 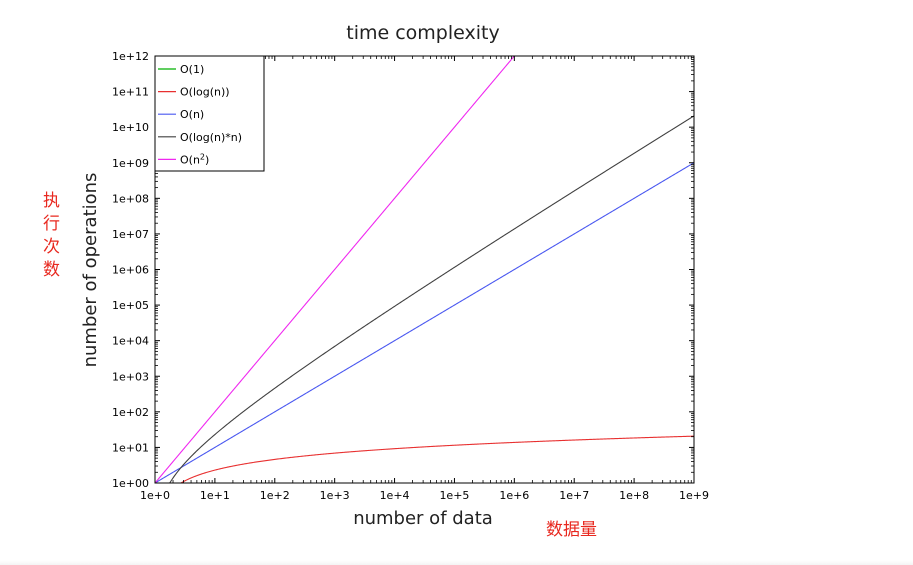 I want to click on y-tick-label: 1e+00, so click(x=130, y=483).